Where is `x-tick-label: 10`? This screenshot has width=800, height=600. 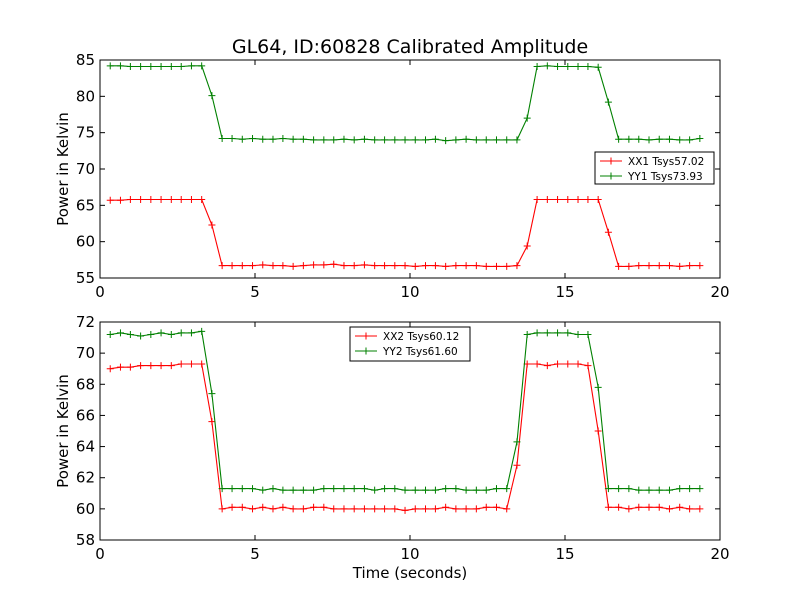
x-tick-label: 10 is located at coordinates (409, 554).